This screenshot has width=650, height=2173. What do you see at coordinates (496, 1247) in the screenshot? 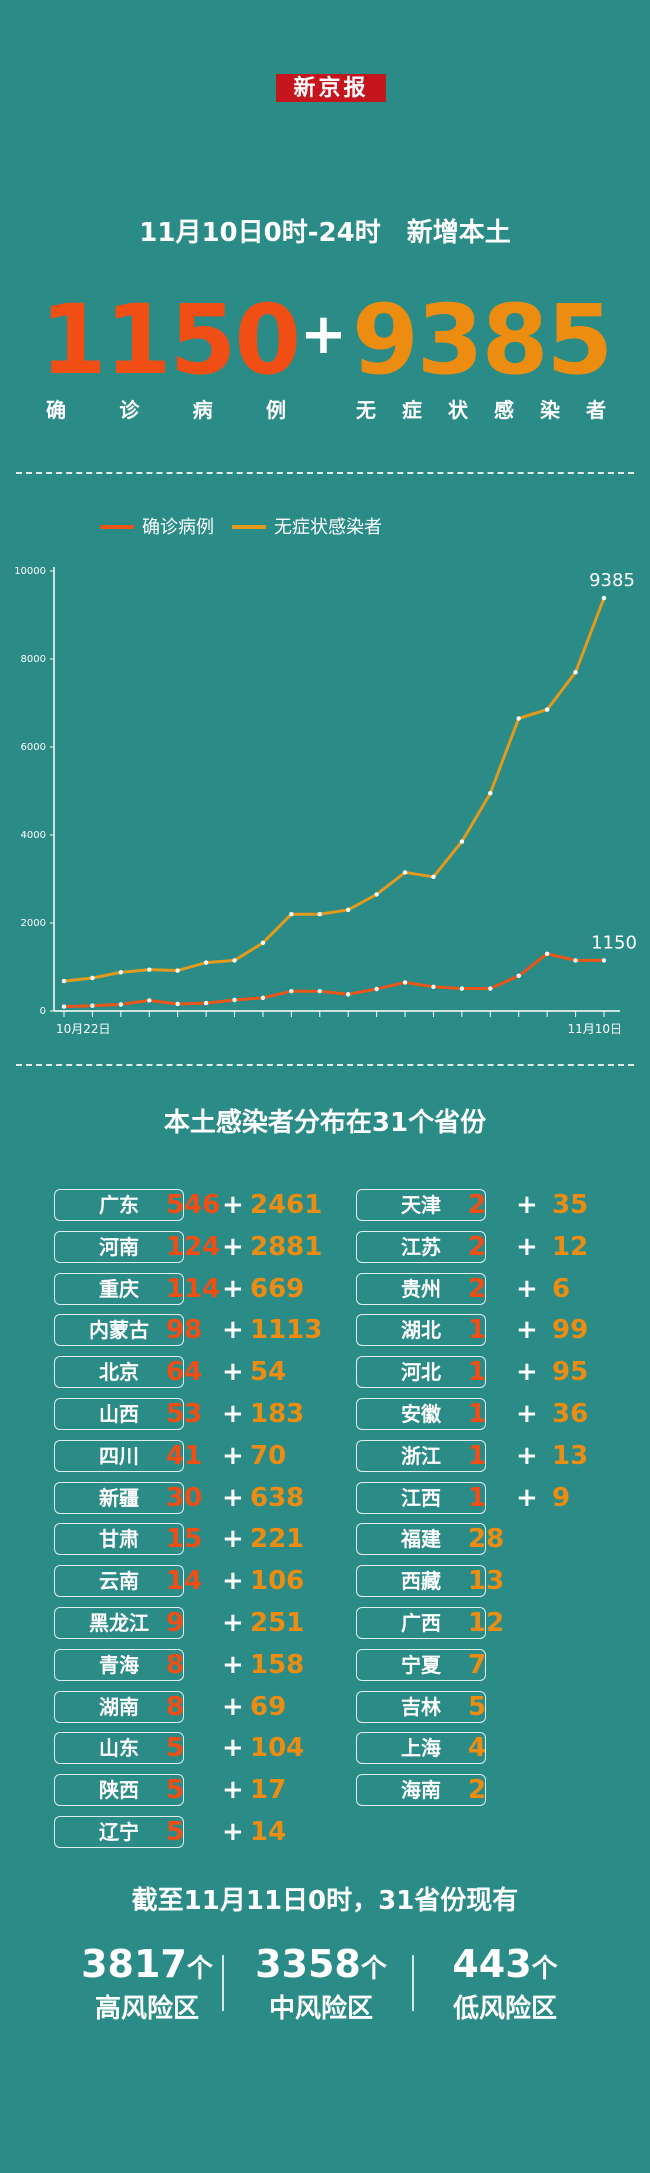
I see `province-row: 江苏 2 +12` at bounding box center [496, 1247].